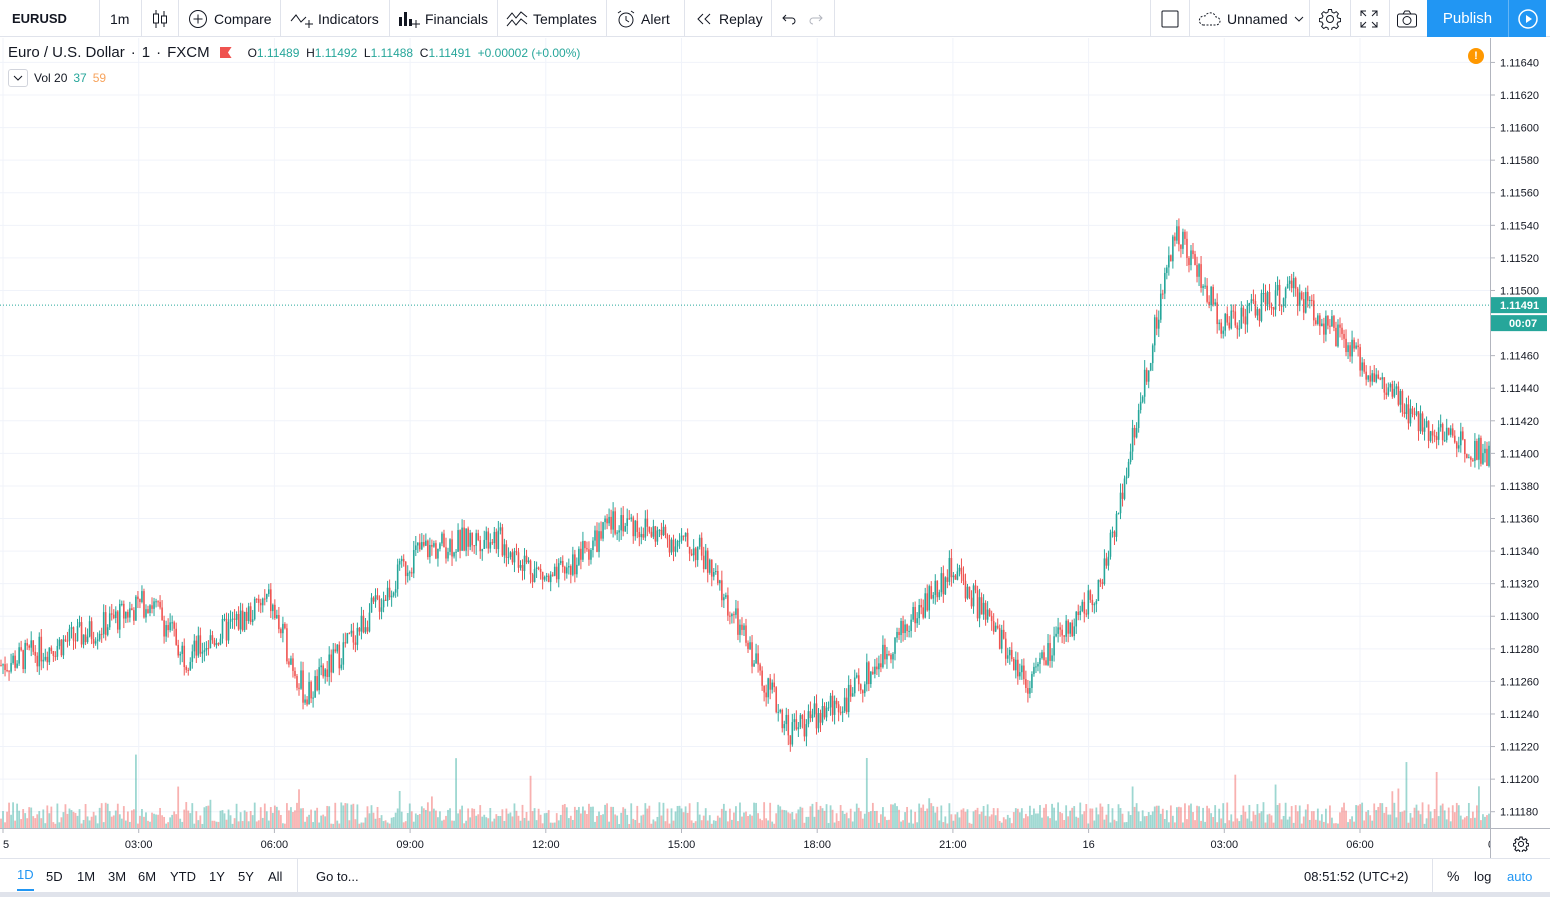 This screenshot has height=897, width=1550. What do you see at coordinates (146, 52) in the screenshot?
I see `legend-interval: 1` at bounding box center [146, 52].